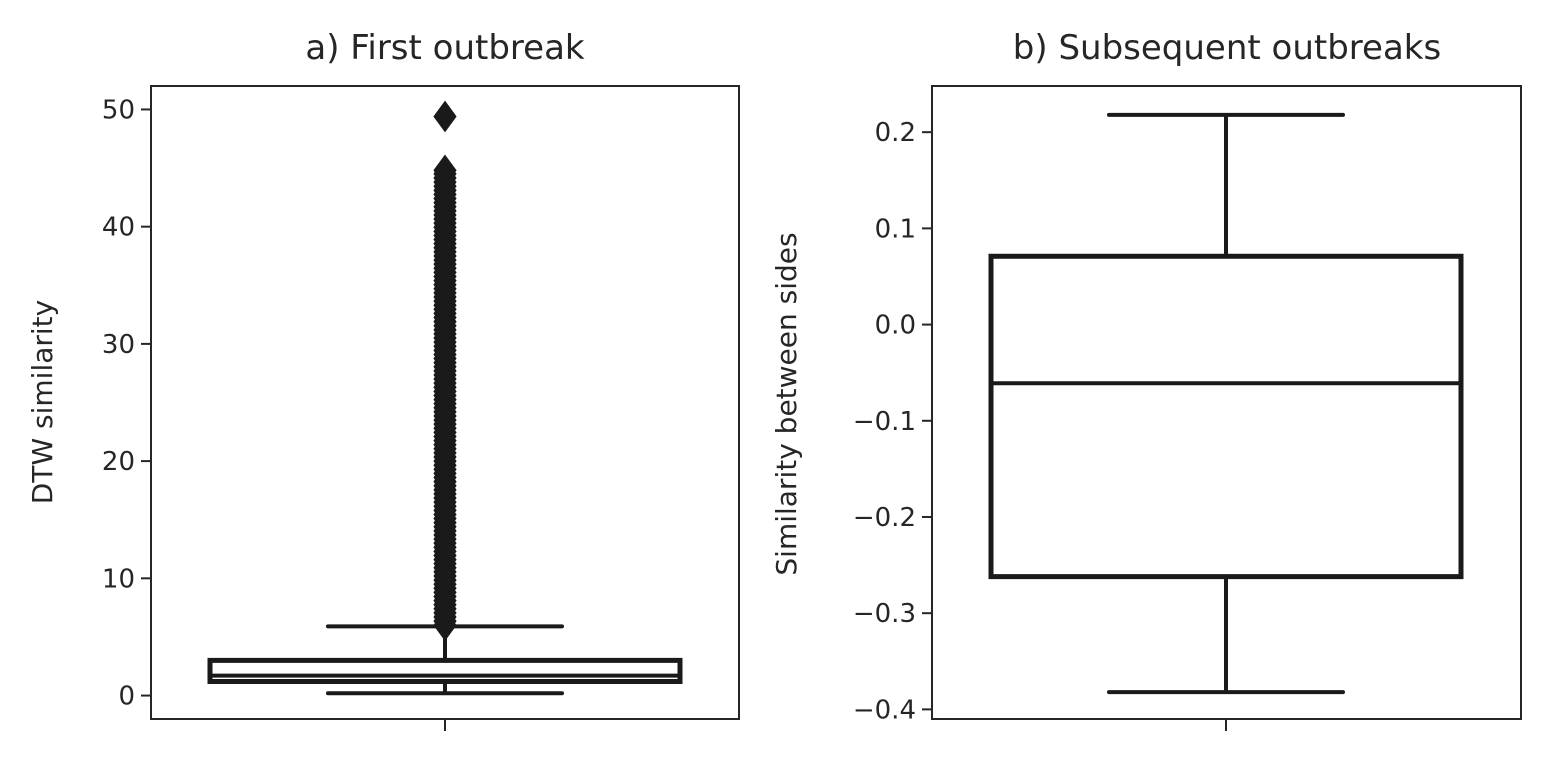 Image resolution: width=1549 pixels, height=765 pixels. I want to click on panel-a-outliers, so click(445, 371).